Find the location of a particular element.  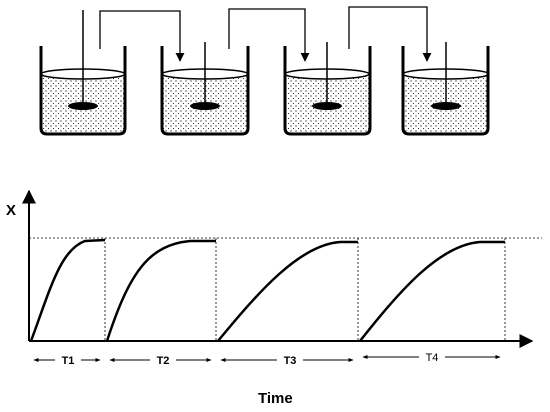

period-1-label: T1 is located at coordinates (68, 361).